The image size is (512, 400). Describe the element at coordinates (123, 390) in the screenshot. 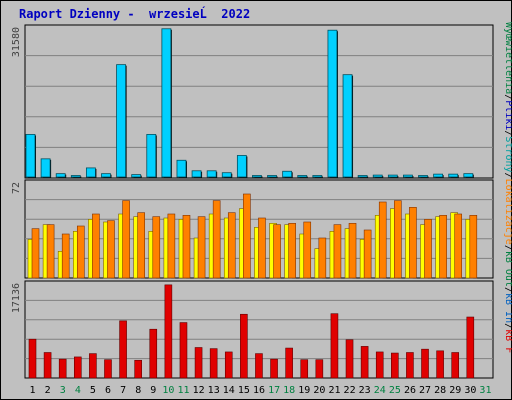

I see `day-label: 7` at that location.